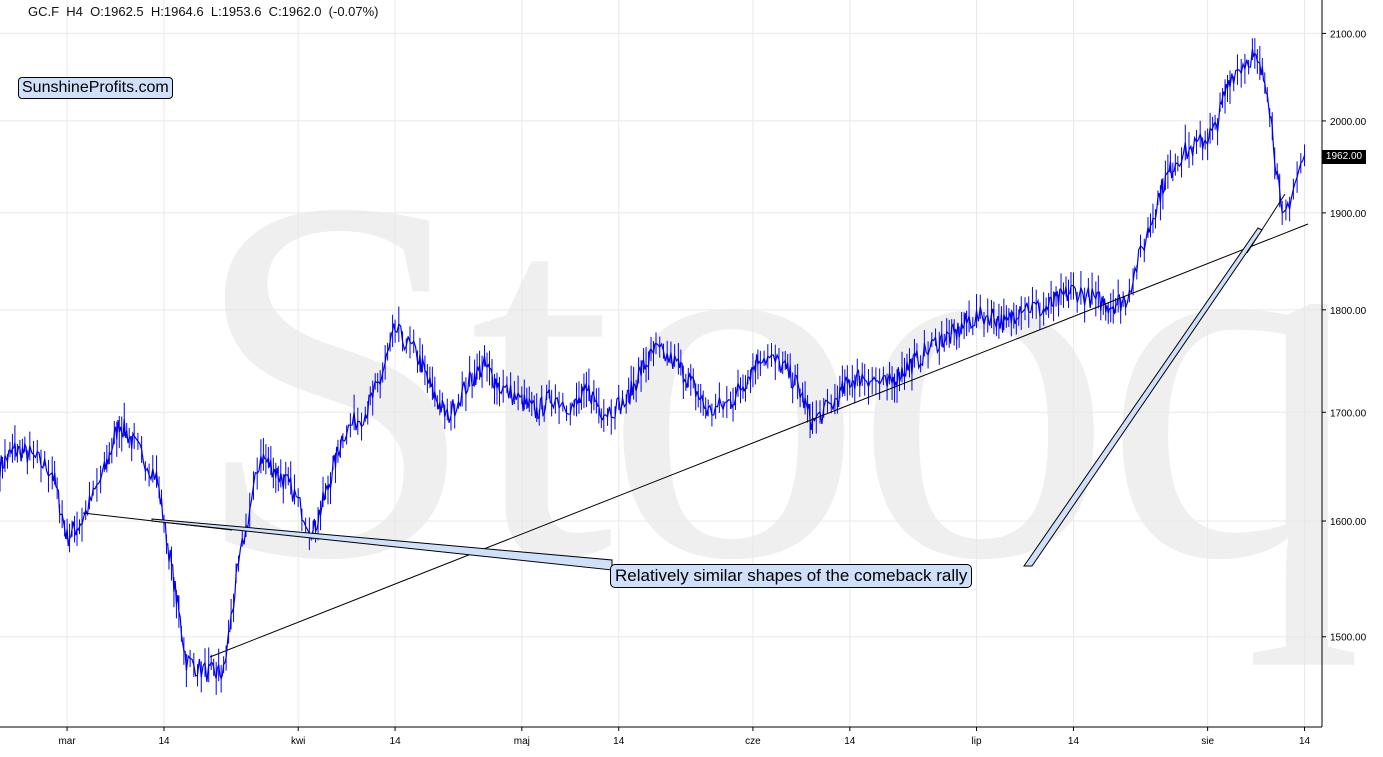 The width and height of the screenshot is (1383, 757). What do you see at coordinates (298, 741) in the screenshot?
I see `x-tick-label: kwi` at bounding box center [298, 741].